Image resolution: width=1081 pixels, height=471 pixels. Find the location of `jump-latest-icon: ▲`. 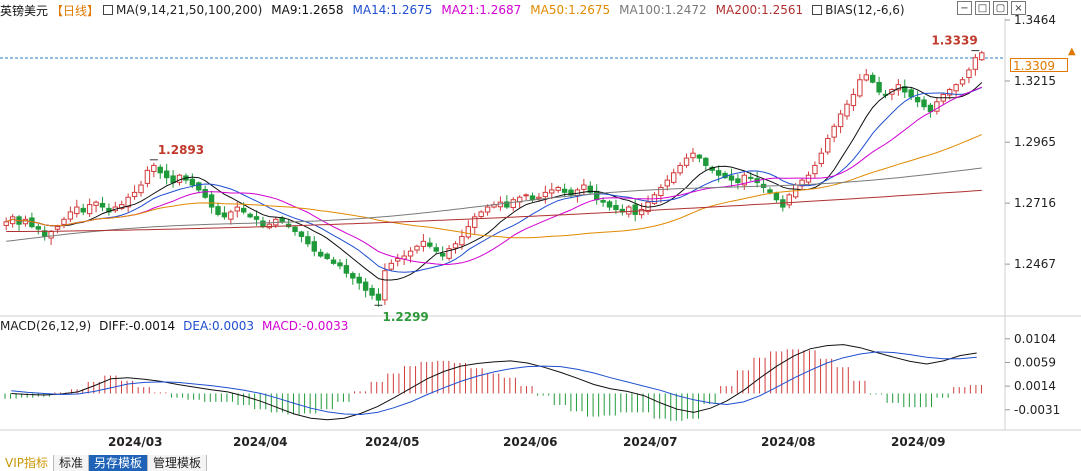

jump-latest-icon: ▲ is located at coordinates (1072, 51).